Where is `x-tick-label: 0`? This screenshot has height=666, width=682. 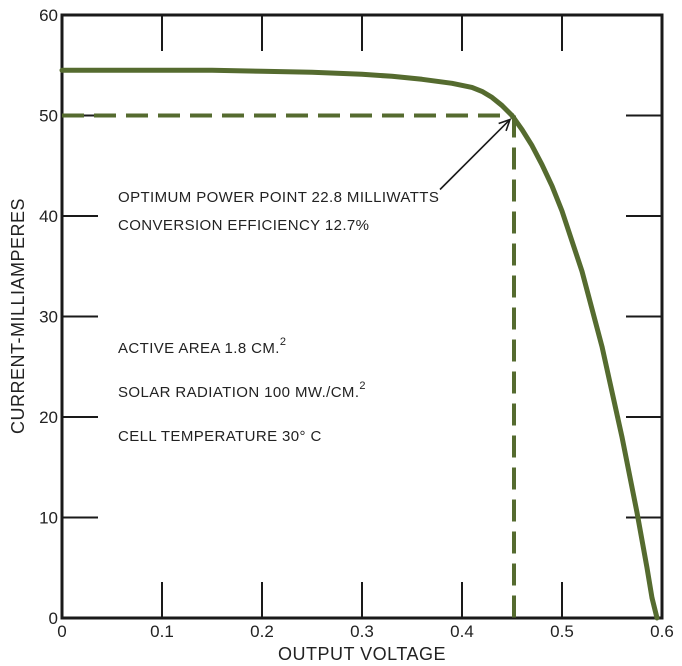 x-tick-label: 0 is located at coordinates (61, 631).